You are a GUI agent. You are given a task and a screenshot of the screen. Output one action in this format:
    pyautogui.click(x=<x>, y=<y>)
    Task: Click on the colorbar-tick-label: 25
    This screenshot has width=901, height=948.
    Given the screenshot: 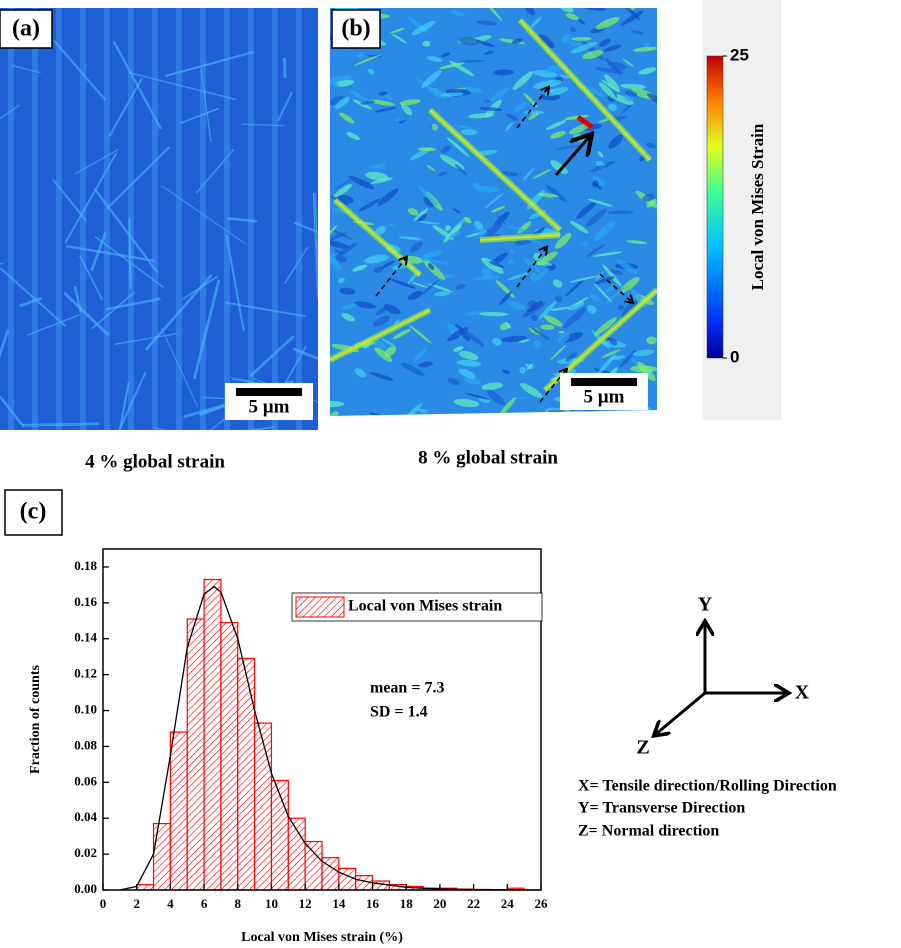 What is the action you would take?
    pyautogui.click(x=739, y=54)
    